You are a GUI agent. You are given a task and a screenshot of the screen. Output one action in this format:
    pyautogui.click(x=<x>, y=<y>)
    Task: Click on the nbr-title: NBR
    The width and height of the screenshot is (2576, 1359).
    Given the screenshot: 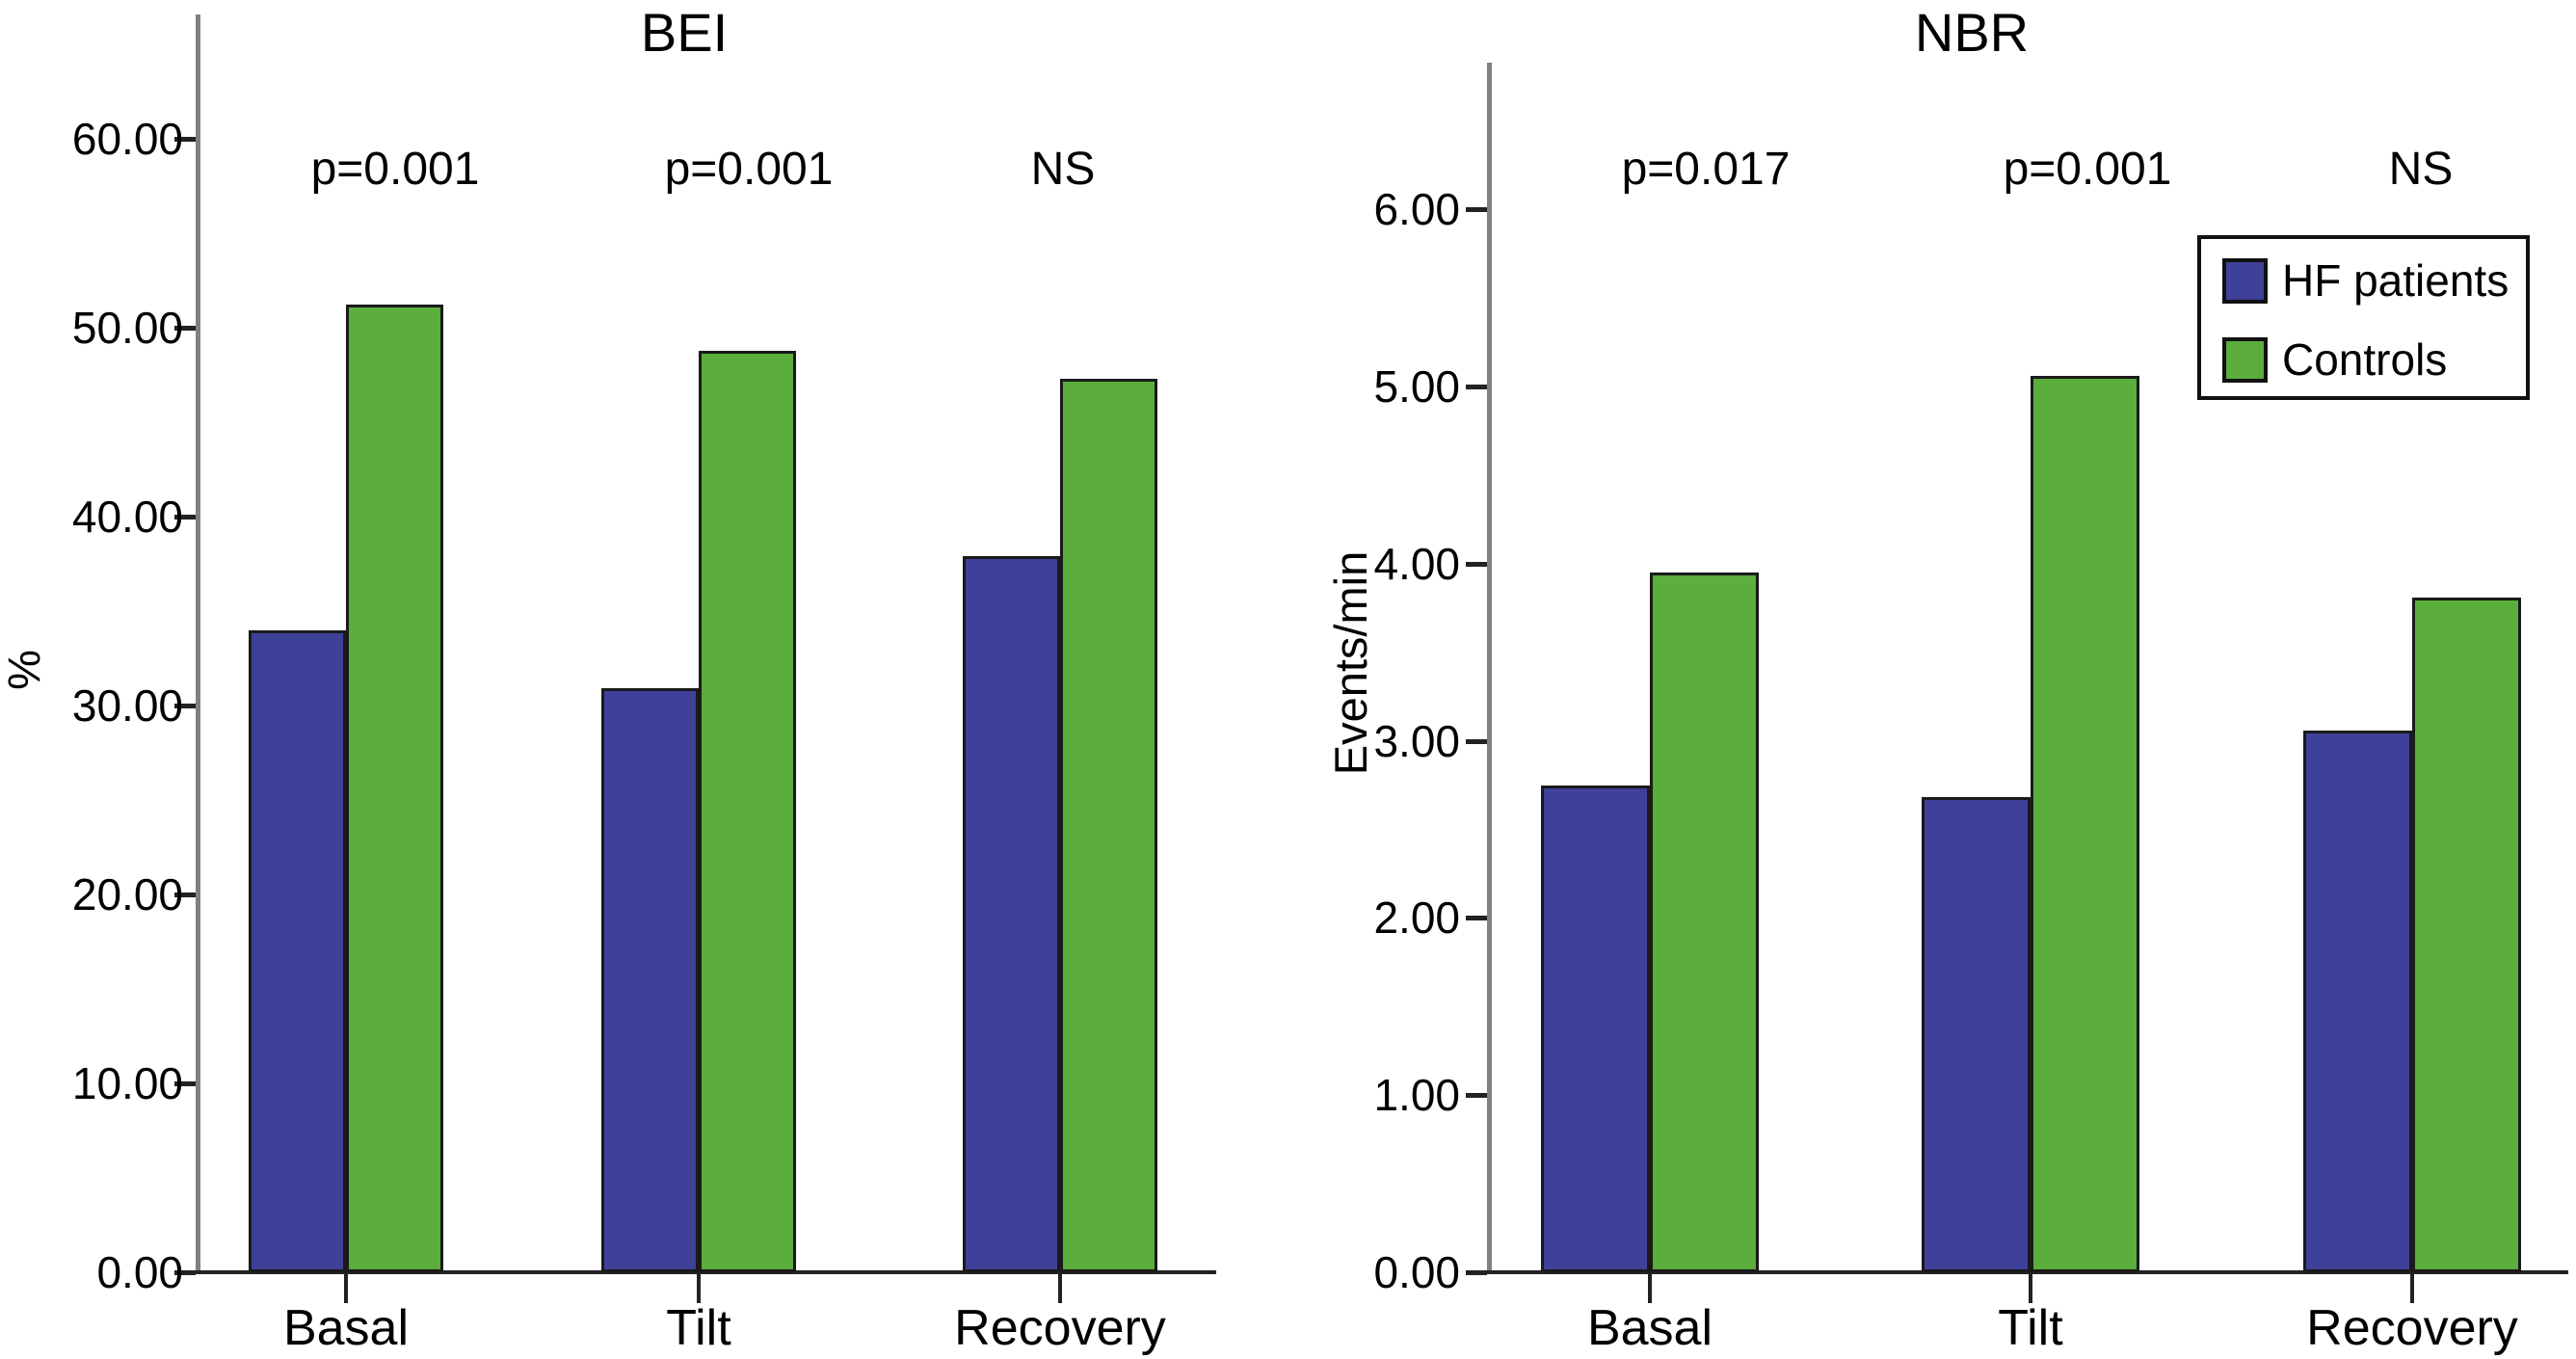 What is the action you would take?
    pyautogui.click(x=1972, y=32)
    